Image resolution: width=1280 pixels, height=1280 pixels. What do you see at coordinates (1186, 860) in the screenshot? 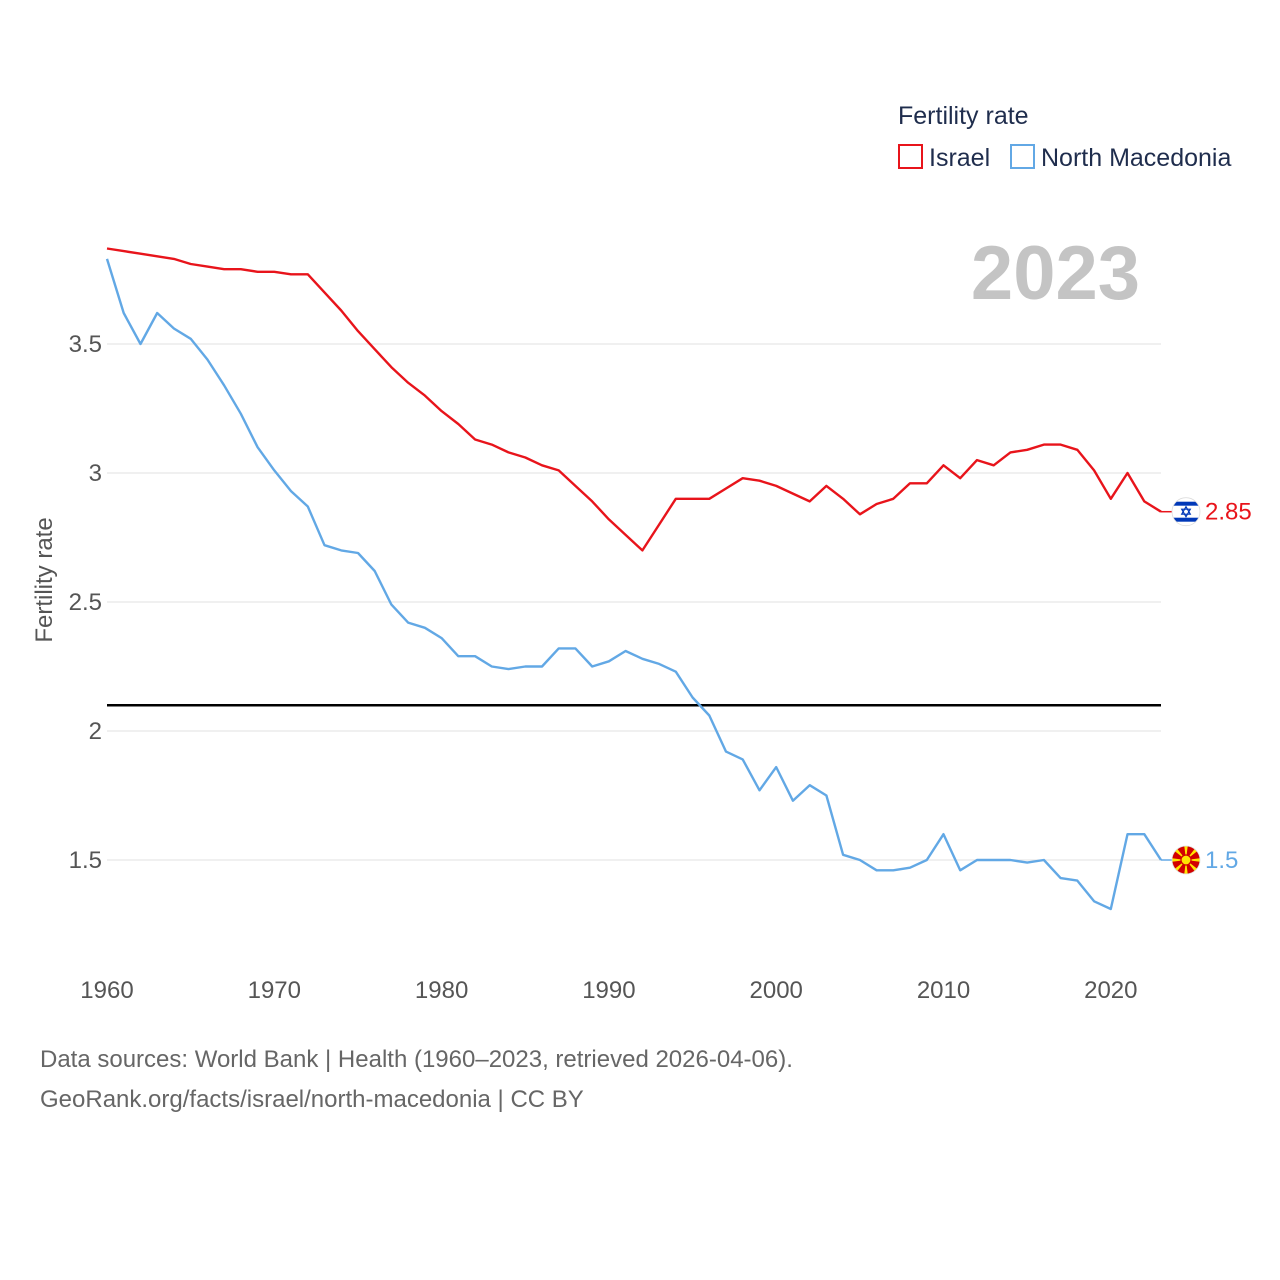
I see `north-macedonia-flag-icon` at bounding box center [1186, 860].